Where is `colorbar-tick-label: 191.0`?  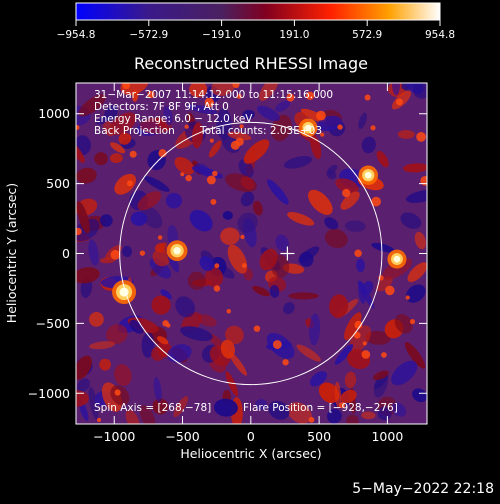 colorbar-tick-label: 191.0 is located at coordinates (294, 35).